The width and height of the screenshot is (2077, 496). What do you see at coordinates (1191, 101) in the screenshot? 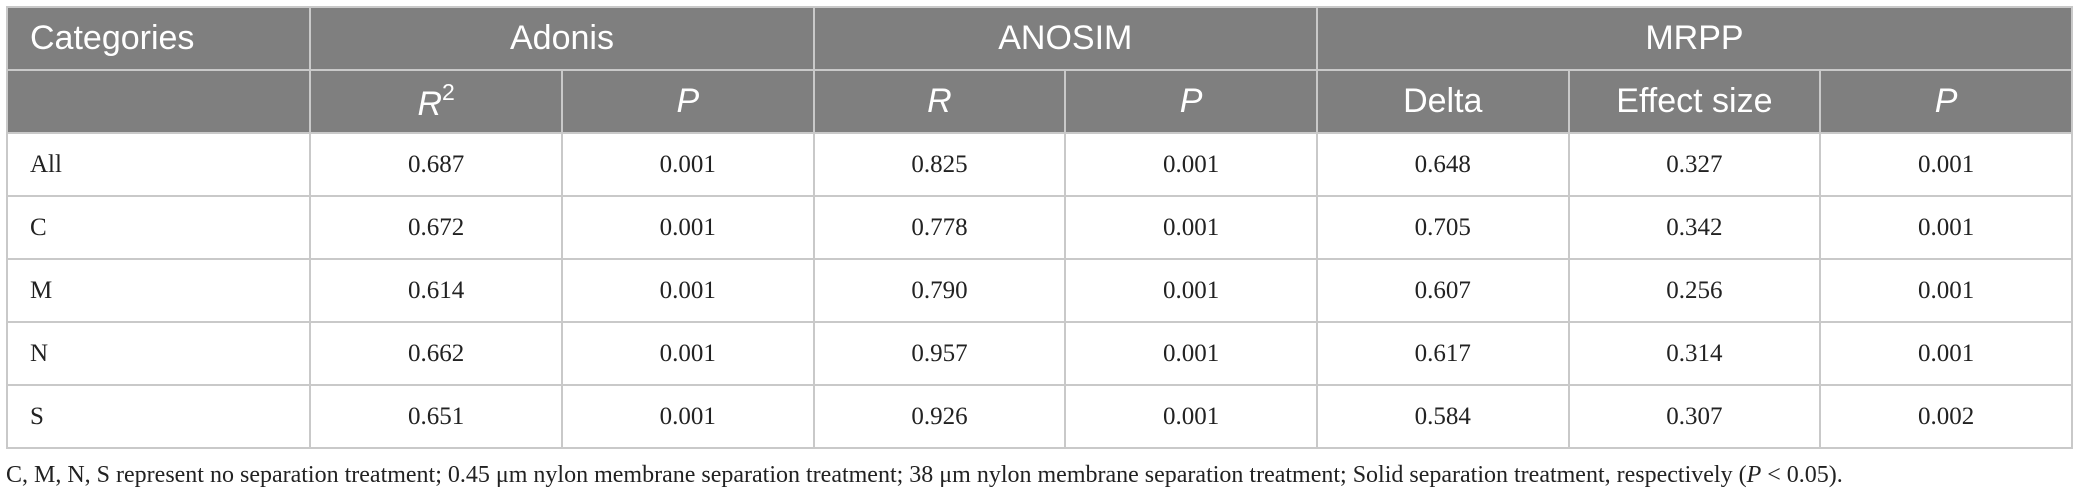
I see `anosim-p-header: P` at bounding box center [1191, 101].